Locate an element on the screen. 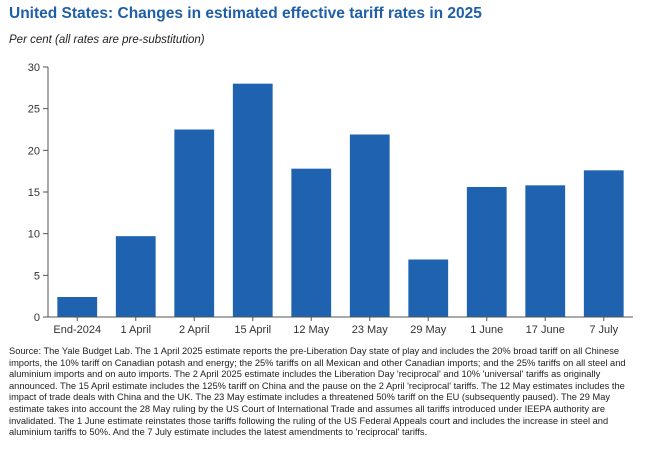 Image resolution: width=650 pixels, height=455 pixels. x-tick-label: 2 April is located at coordinates (194, 330).